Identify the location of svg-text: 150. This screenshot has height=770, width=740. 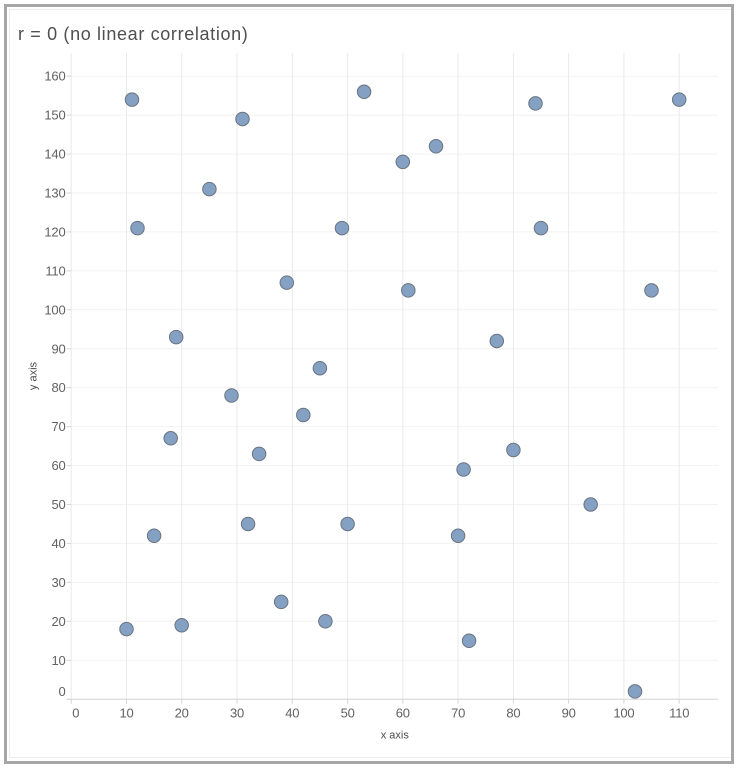
(54, 115).